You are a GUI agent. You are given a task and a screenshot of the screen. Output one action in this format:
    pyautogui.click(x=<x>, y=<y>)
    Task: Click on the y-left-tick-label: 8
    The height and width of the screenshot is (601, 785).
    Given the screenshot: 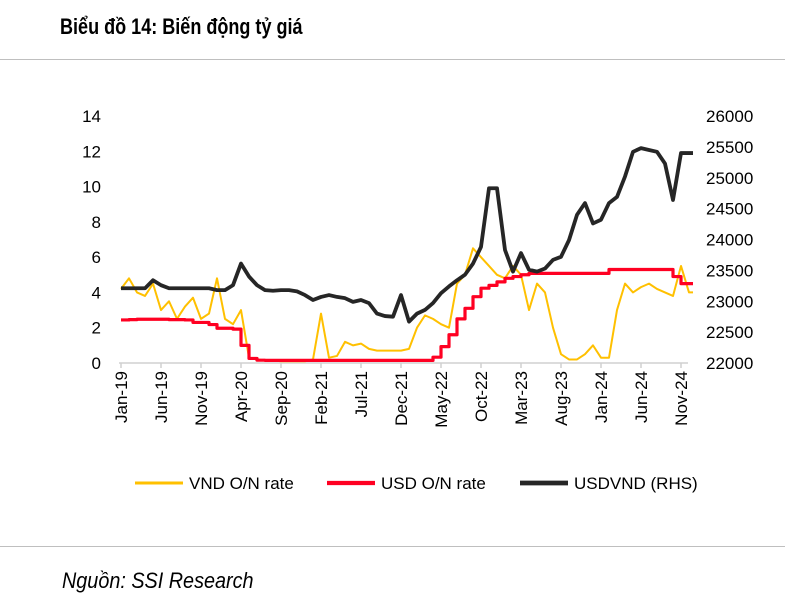 What is the action you would take?
    pyautogui.click(x=96, y=222)
    